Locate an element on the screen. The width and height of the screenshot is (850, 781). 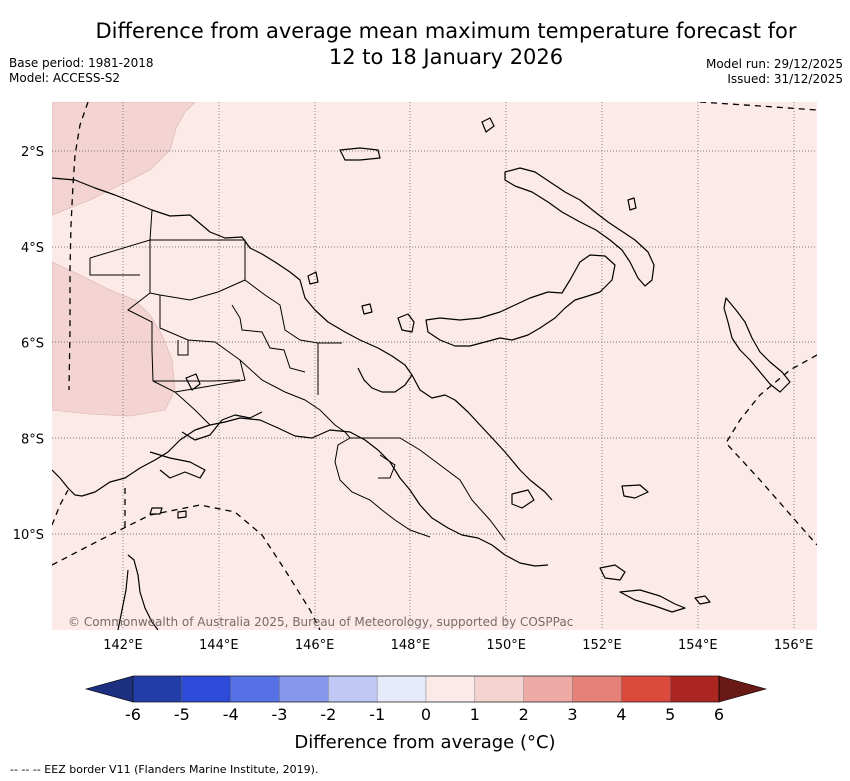
colorbar-tick-label: -3 is located at coordinates (280, 714).